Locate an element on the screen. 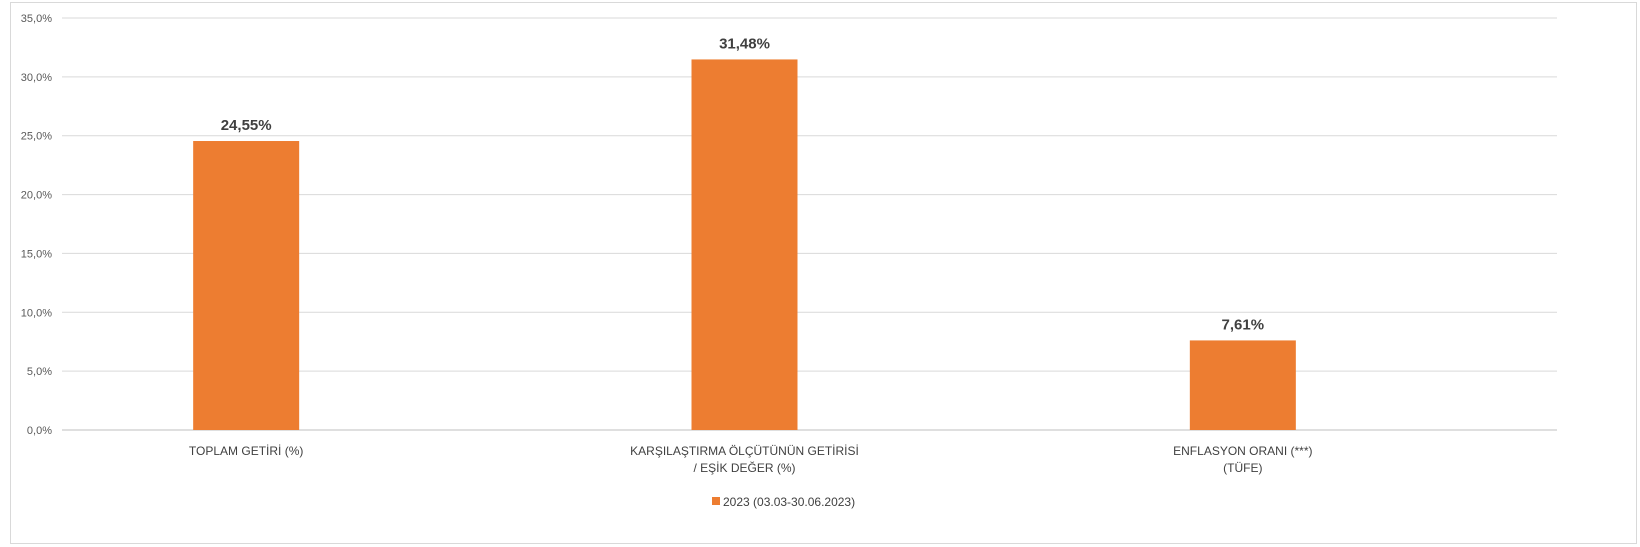 The width and height of the screenshot is (1640, 547). category-label: TOPLAM GETİRİ (%) is located at coordinates (246, 451).